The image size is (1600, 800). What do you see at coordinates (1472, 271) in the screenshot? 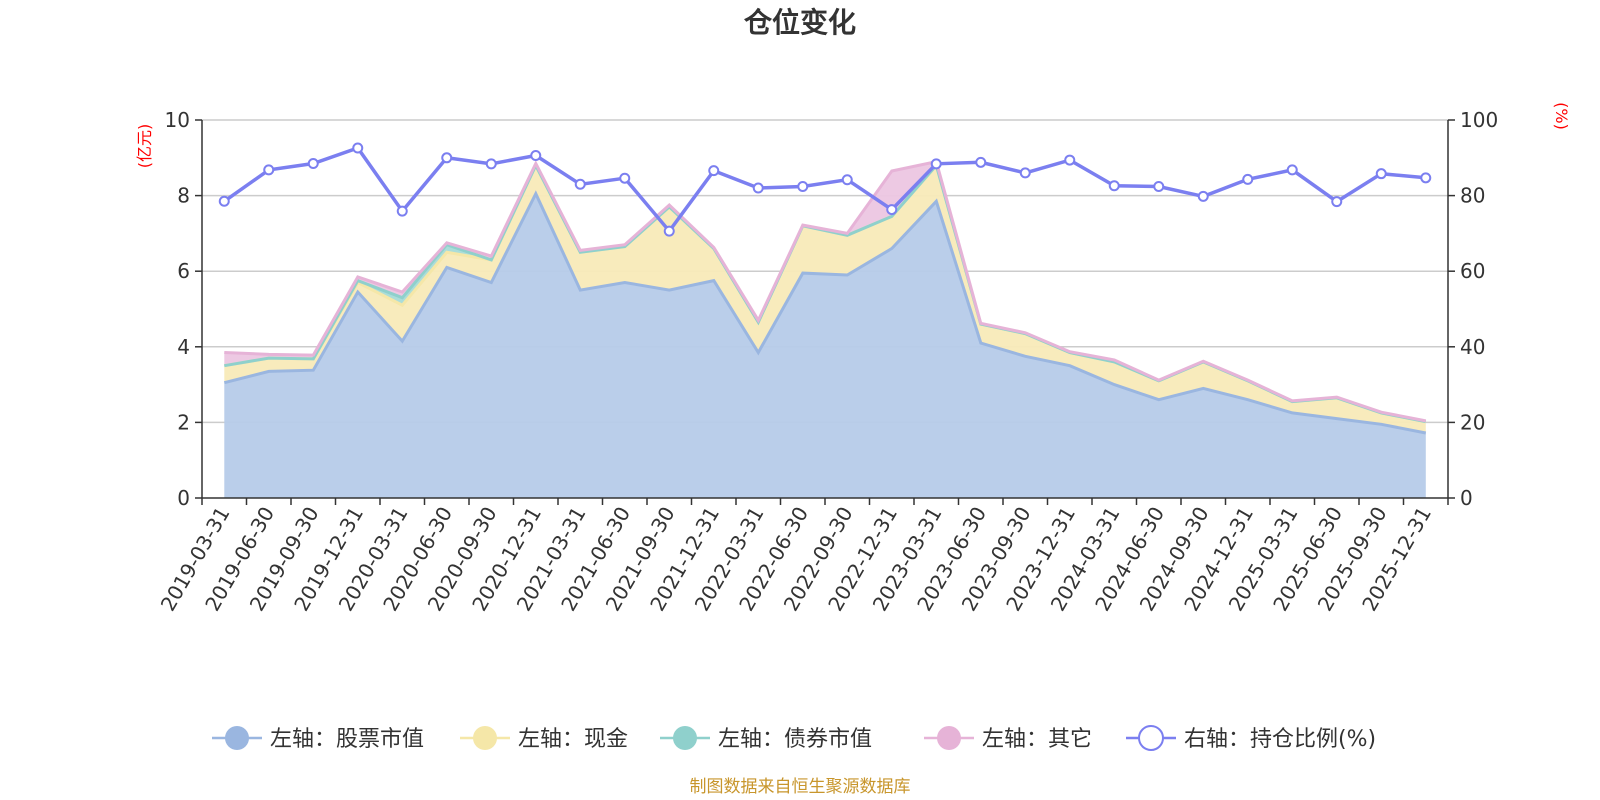
I see `right-tick-label: 60` at bounding box center [1472, 271].